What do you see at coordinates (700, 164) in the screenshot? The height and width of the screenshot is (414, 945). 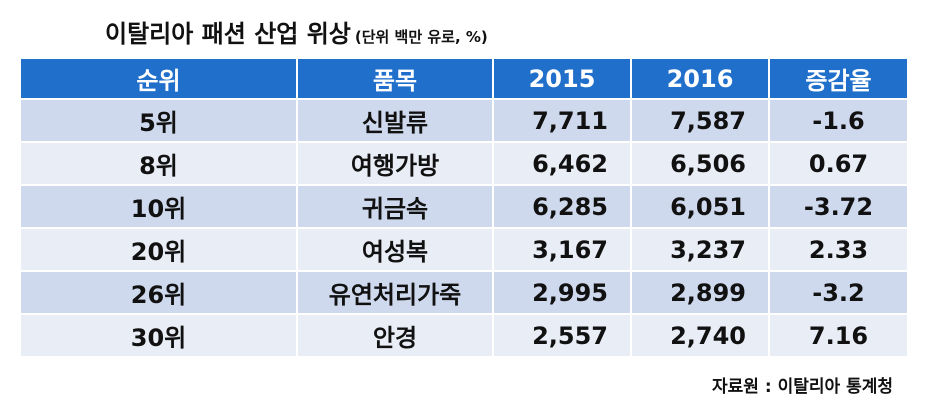 I see `value-2016-cell: 6,506` at bounding box center [700, 164].